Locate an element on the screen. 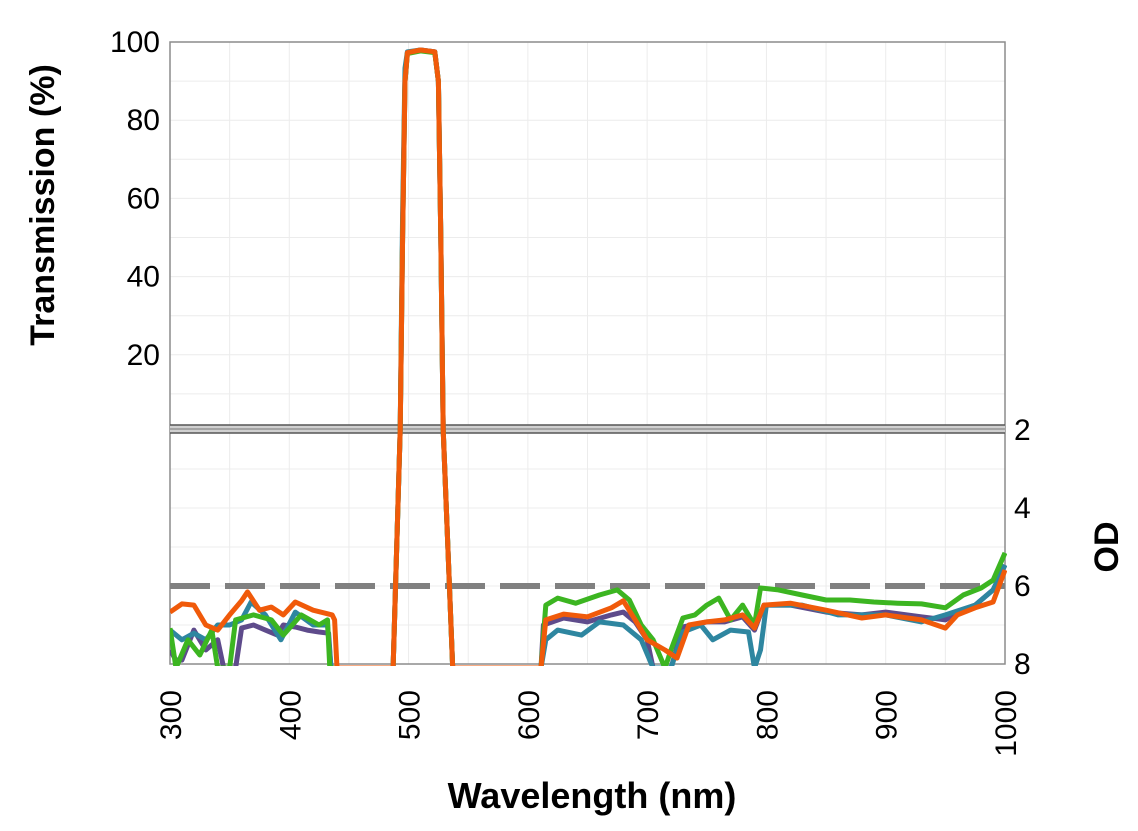 The height and width of the screenshot is (831, 1138). y-tick-label-od: 2 is located at coordinates (1022, 430).